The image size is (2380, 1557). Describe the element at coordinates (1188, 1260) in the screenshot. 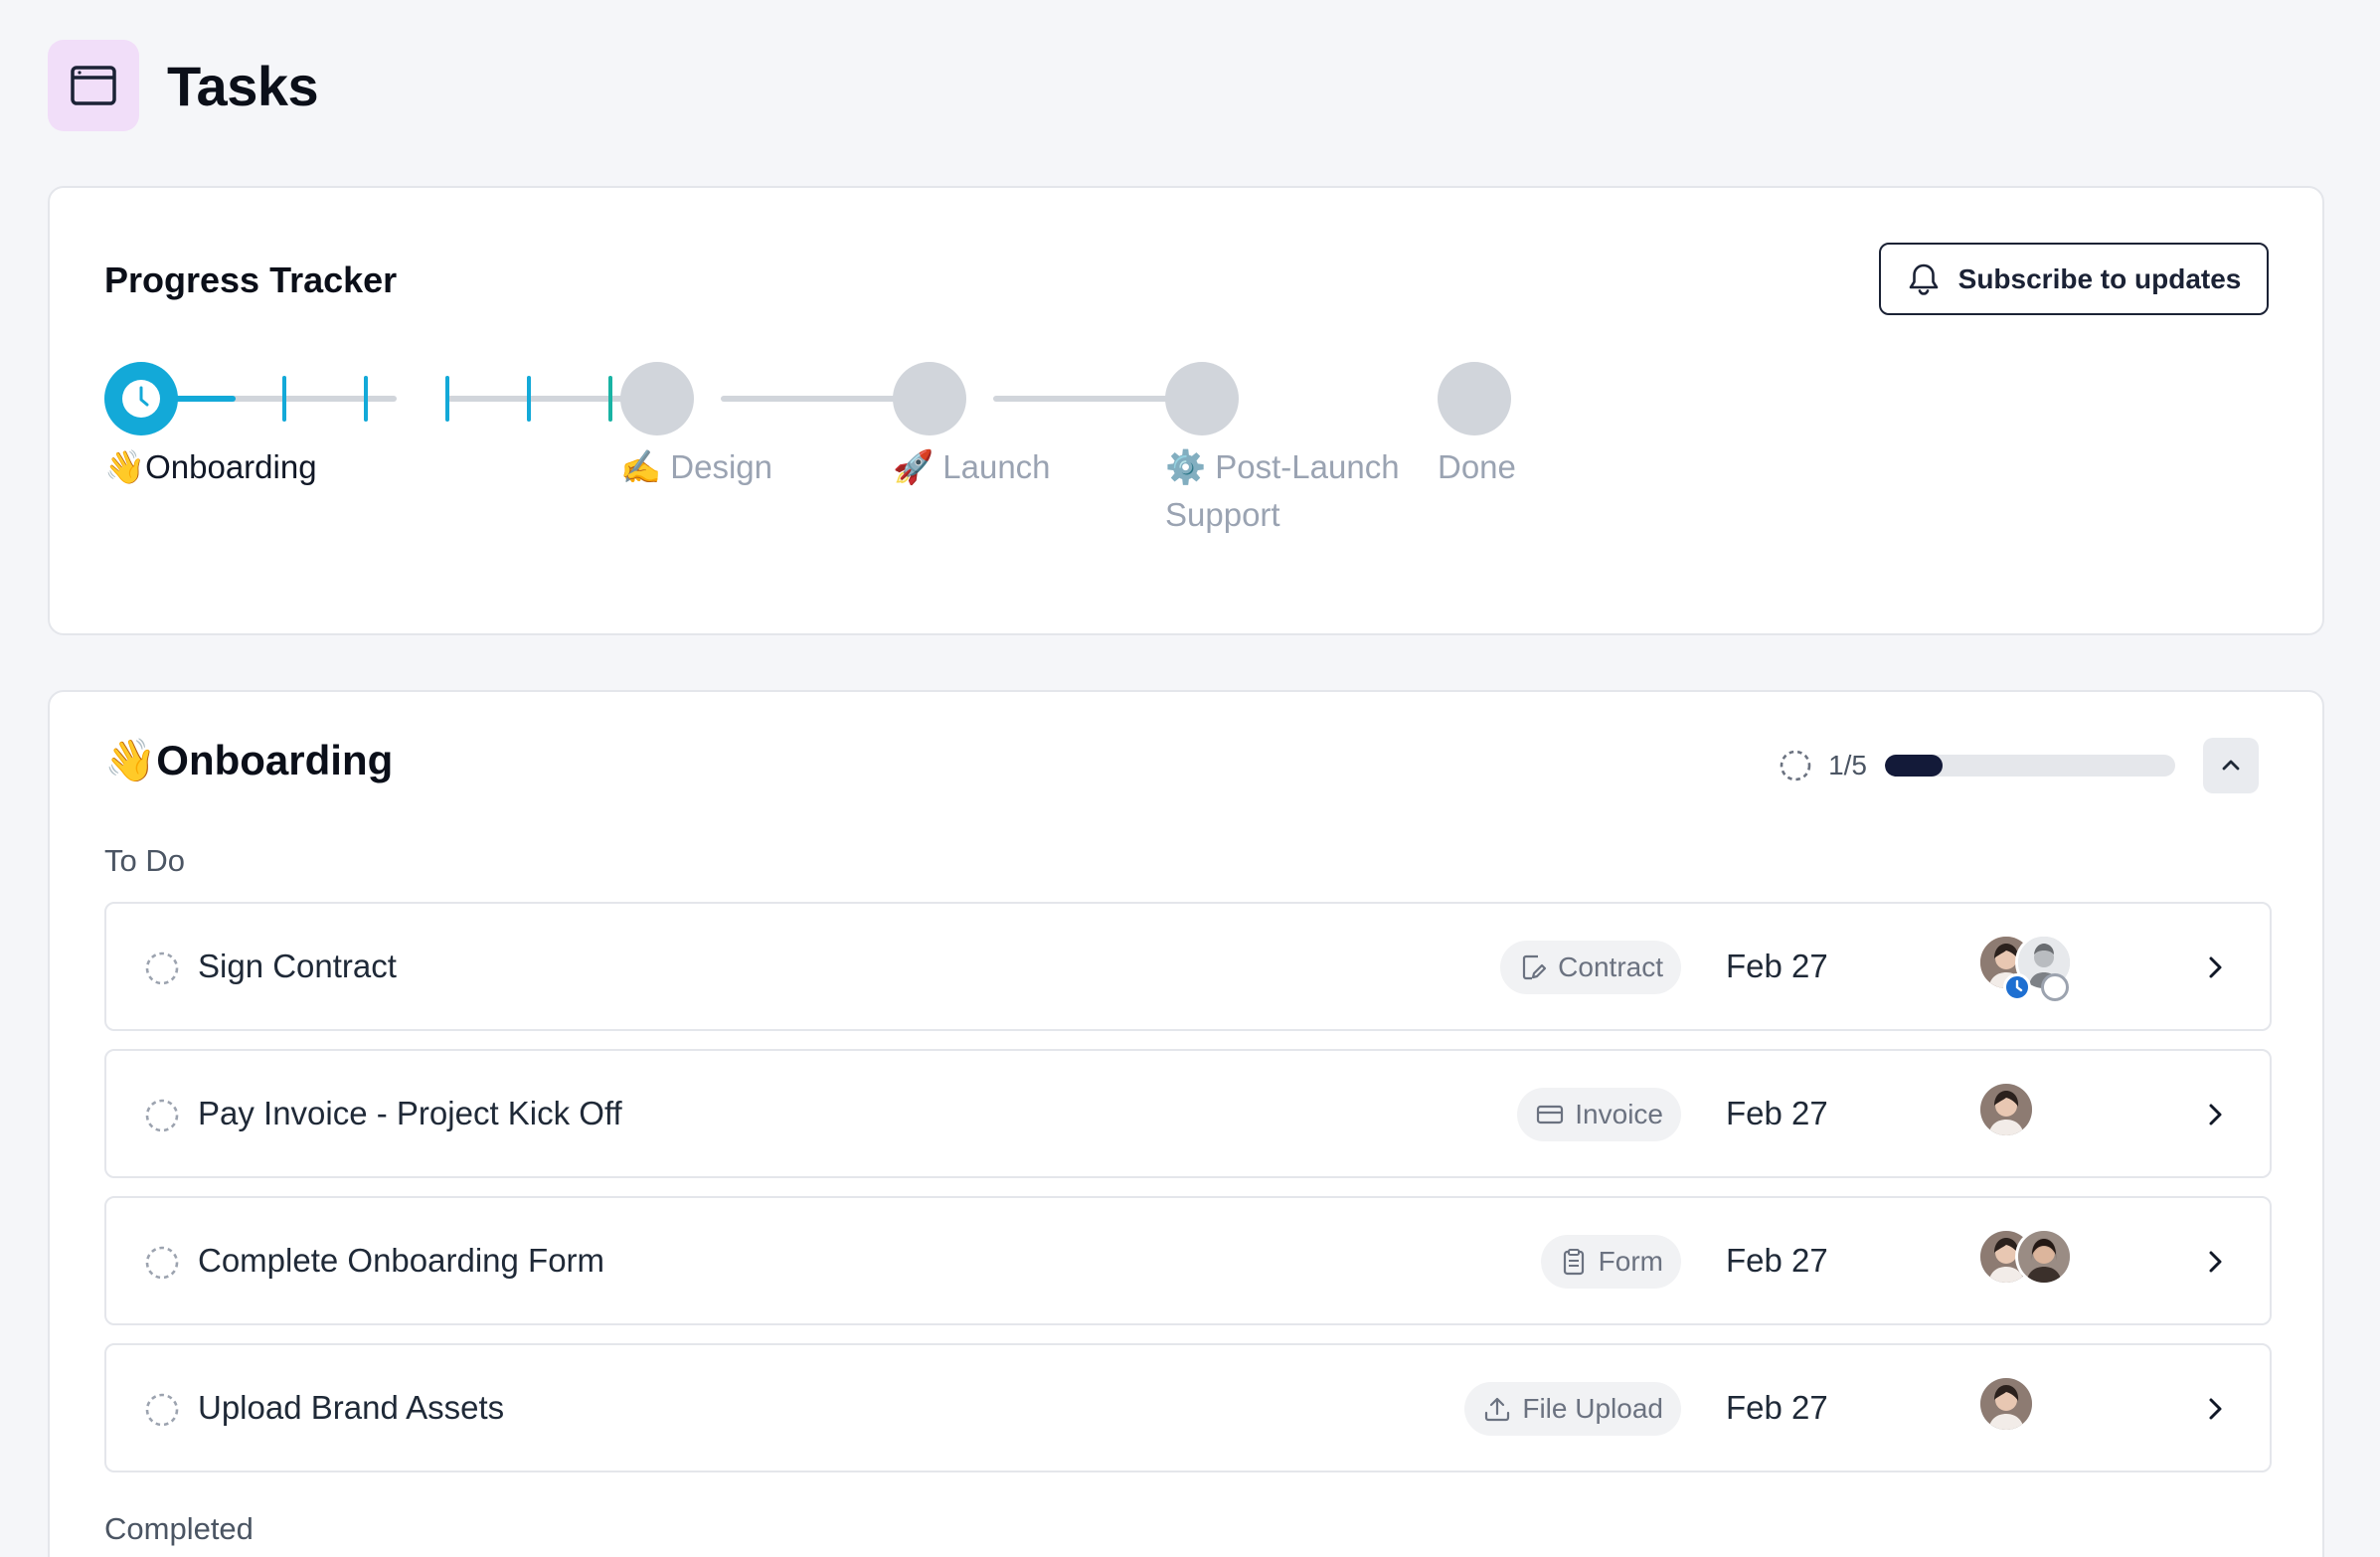

I see `task-row: Complete Onboarding Form Form Feb 27` at that location.